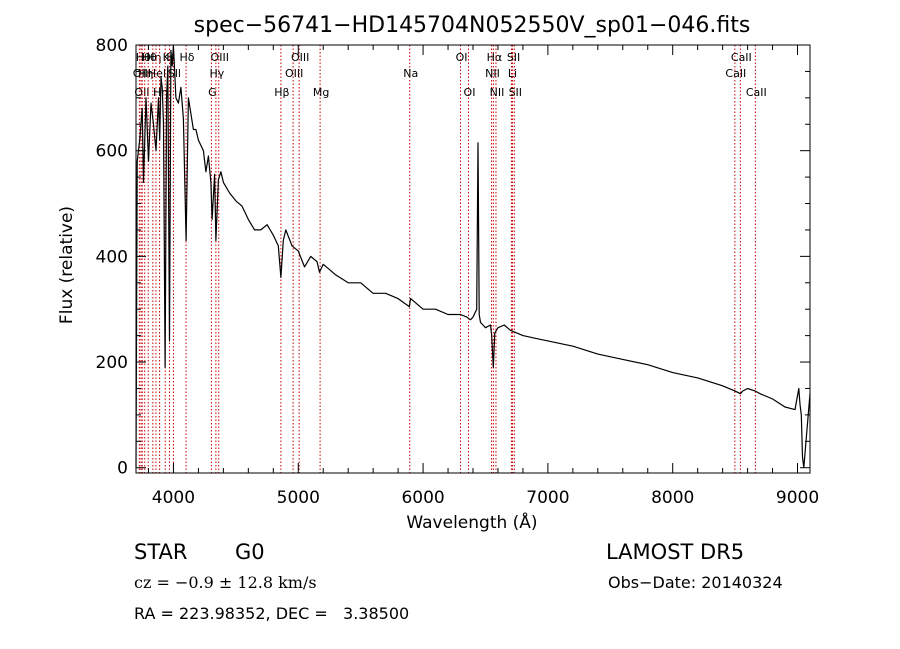 Image resolution: width=900 pixels, height=649 pixels. Describe the element at coordinates (321, 92) in the screenshot. I see `line-marker-label: Mg` at that location.